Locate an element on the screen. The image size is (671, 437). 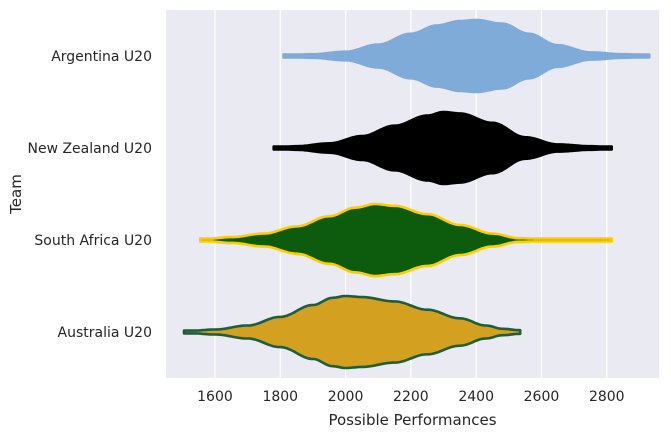
x-tick-label: 2400 is located at coordinates (476, 397).